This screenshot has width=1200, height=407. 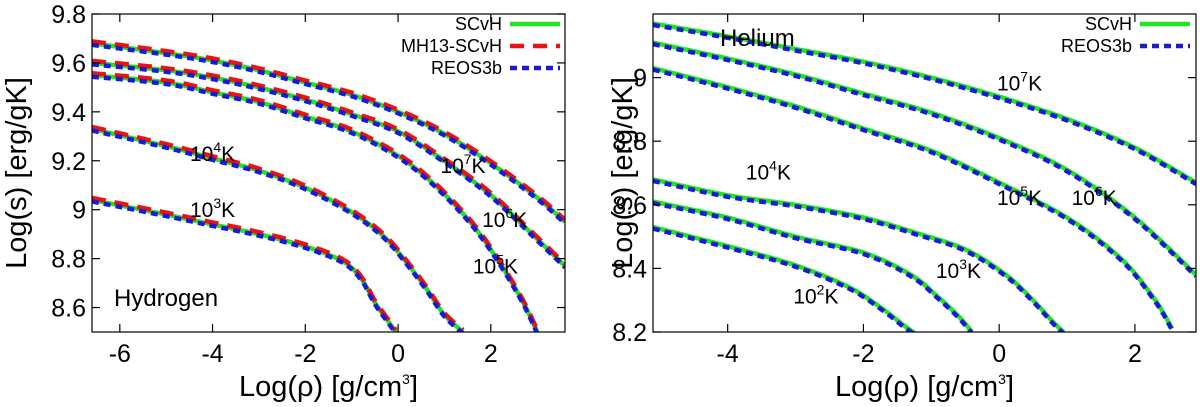 I want to click on series-0-mh13-line, so click(x=245, y=263).